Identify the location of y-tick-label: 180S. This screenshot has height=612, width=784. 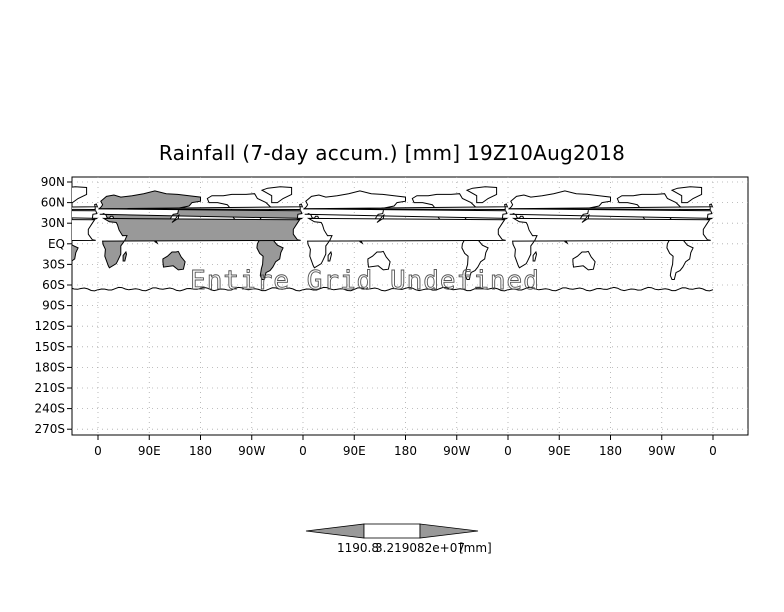
(49, 367).